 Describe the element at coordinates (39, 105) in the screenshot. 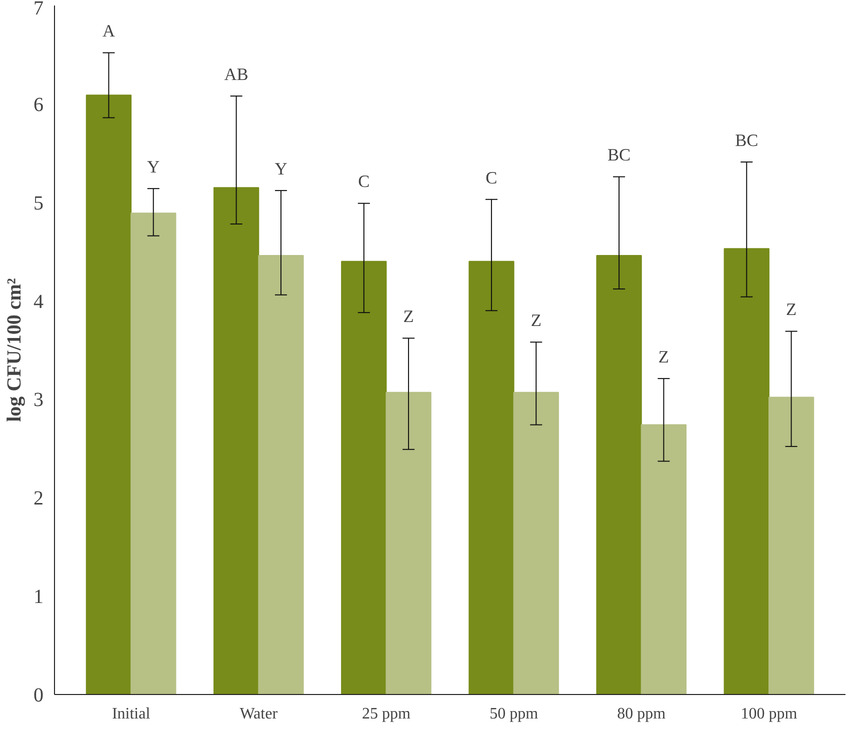

I see `y-tick-label: 6` at that location.